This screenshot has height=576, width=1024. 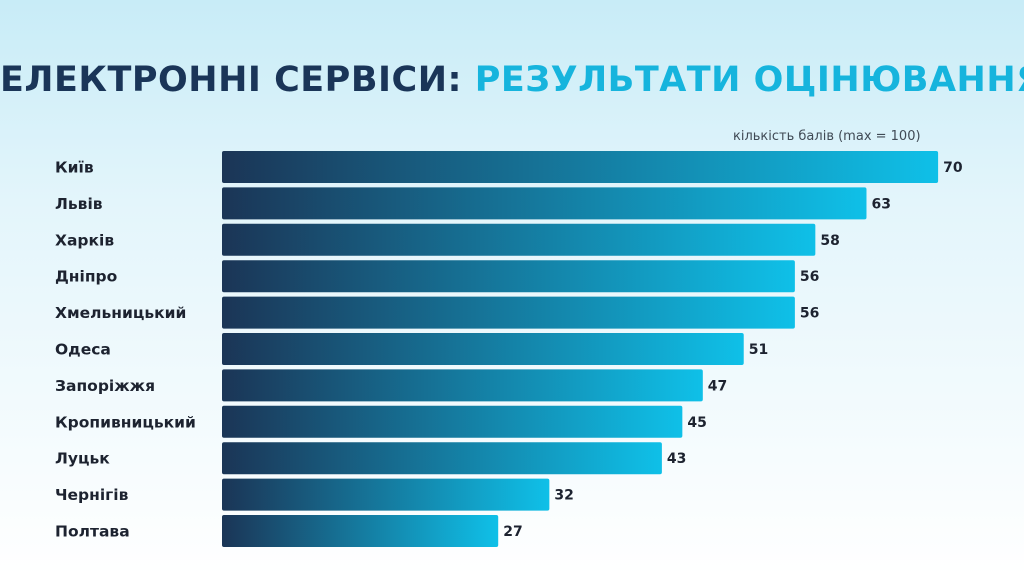 What do you see at coordinates (758, 350) in the screenshot?
I see `value-label: 51` at bounding box center [758, 350].